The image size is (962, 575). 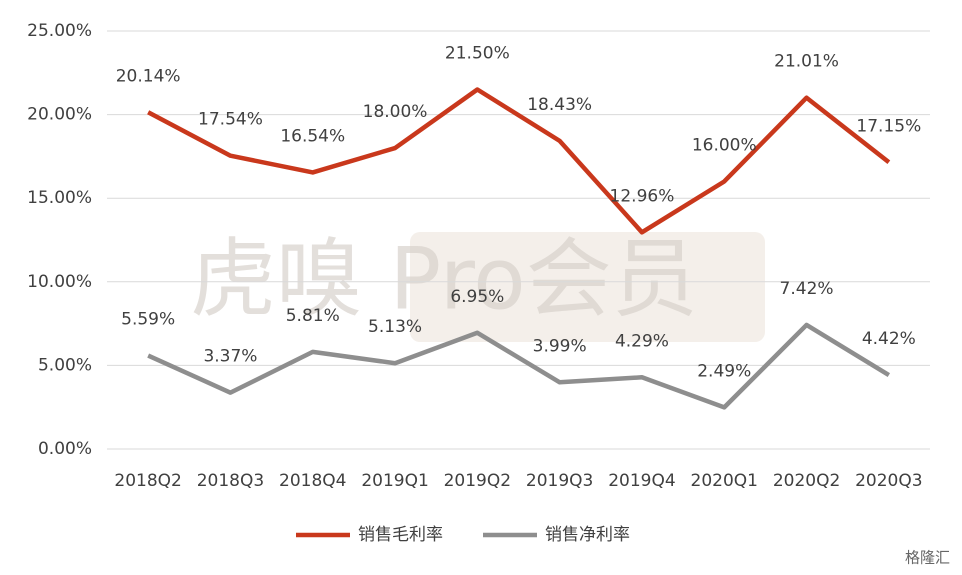 What do you see at coordinates (888, 481) in the screenshot?
I see `x-tick-label: 2020Q3` at bounding box center [888, 481].